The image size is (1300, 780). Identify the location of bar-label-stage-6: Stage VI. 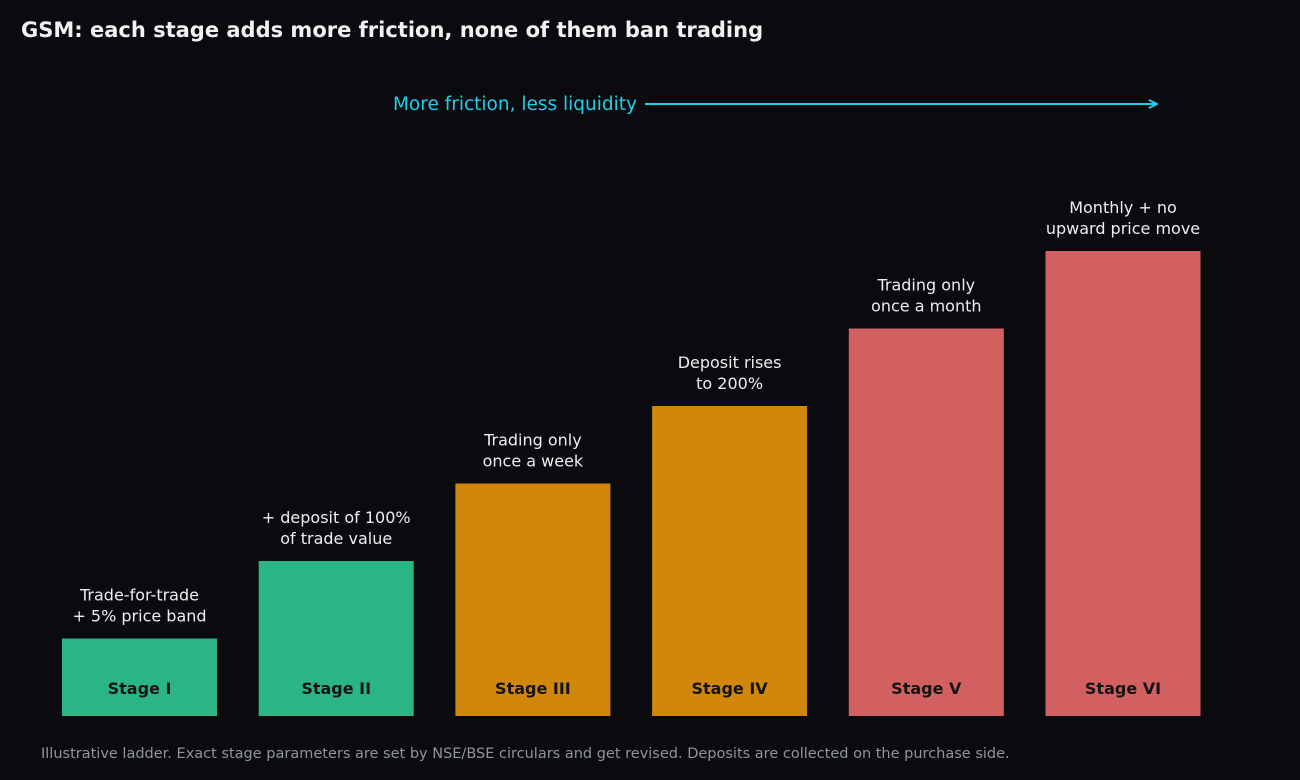
(1123, 688).